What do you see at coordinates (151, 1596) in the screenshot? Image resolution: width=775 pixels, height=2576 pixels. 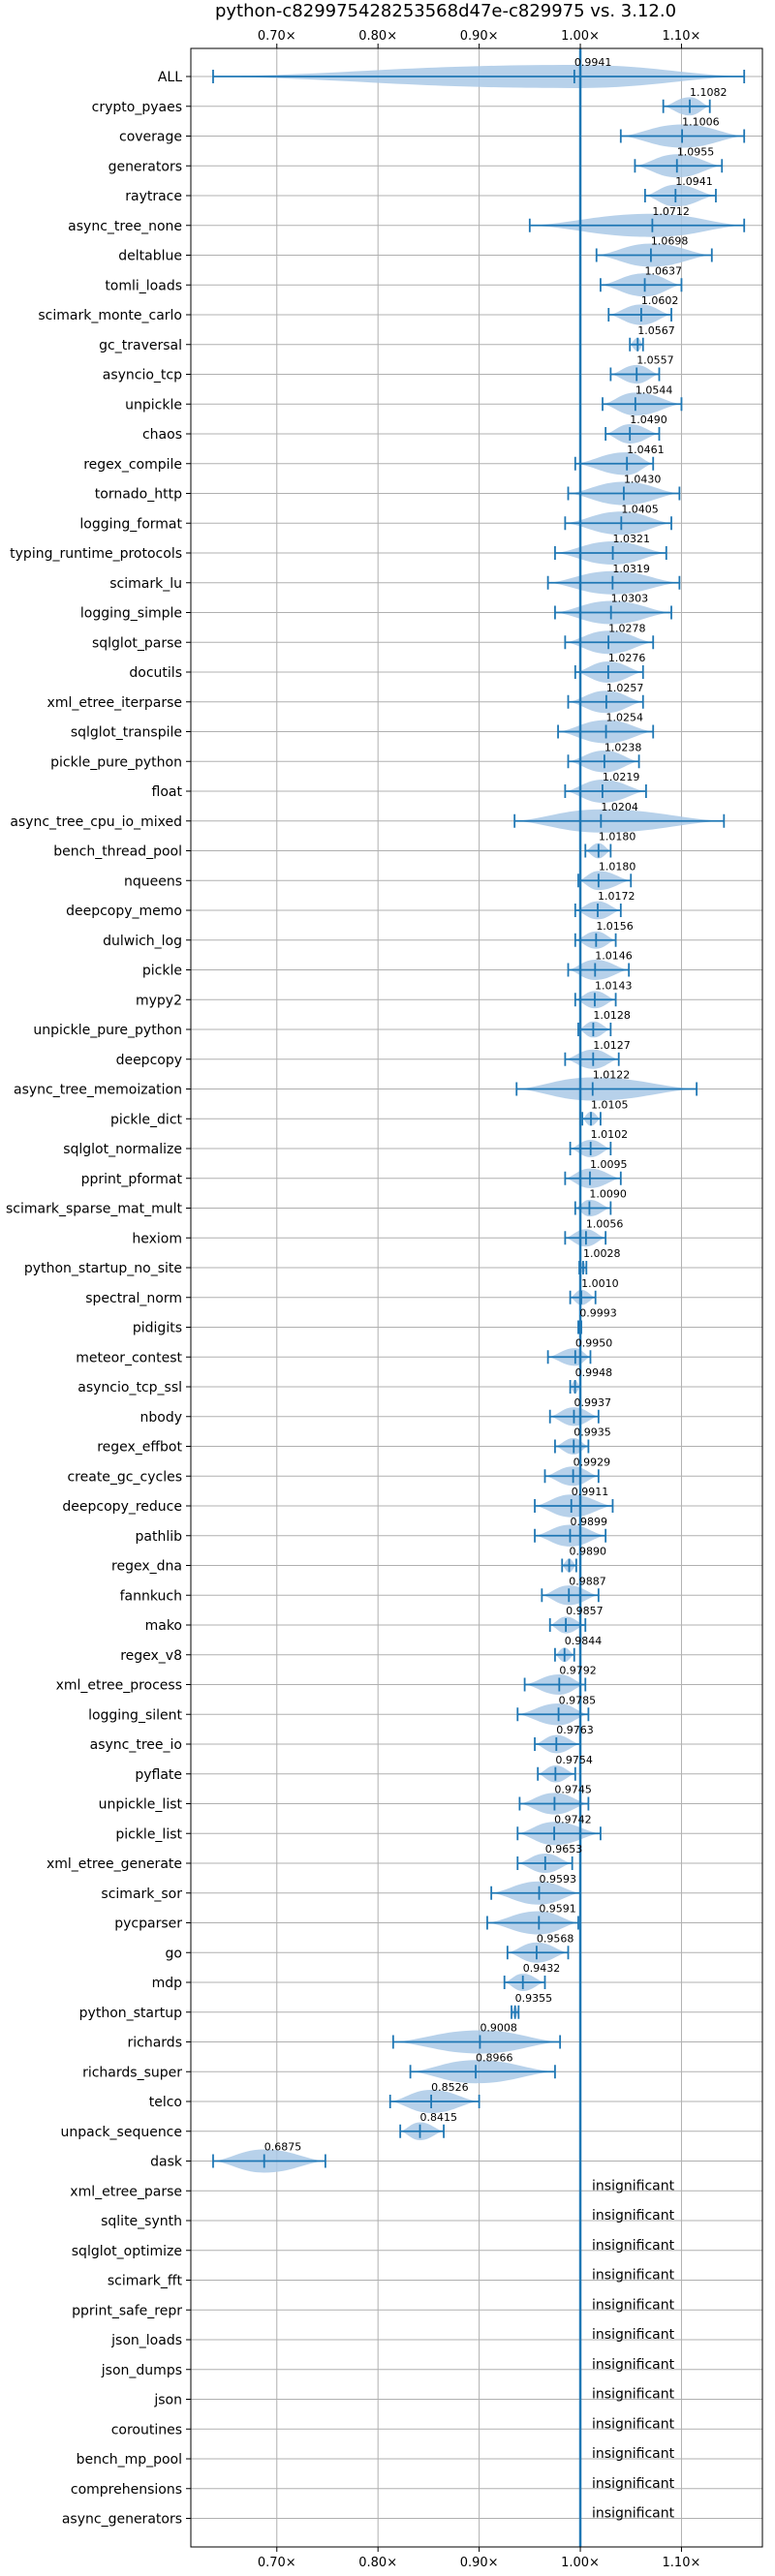 I see `category-label: fannkuch` at bounding box center [151, 1596].